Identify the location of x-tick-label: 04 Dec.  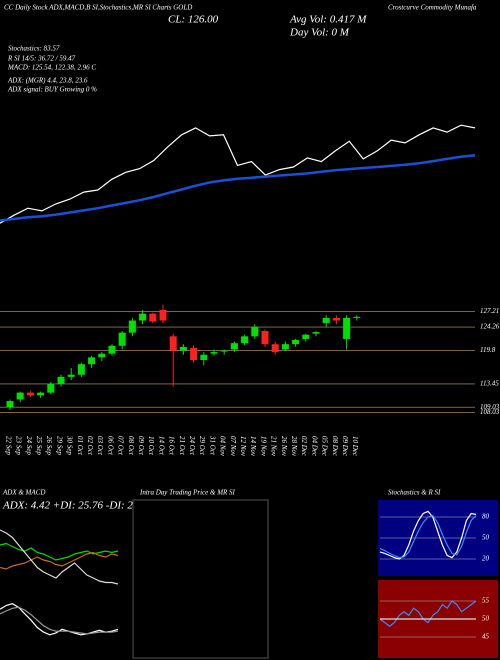
(314, 446).